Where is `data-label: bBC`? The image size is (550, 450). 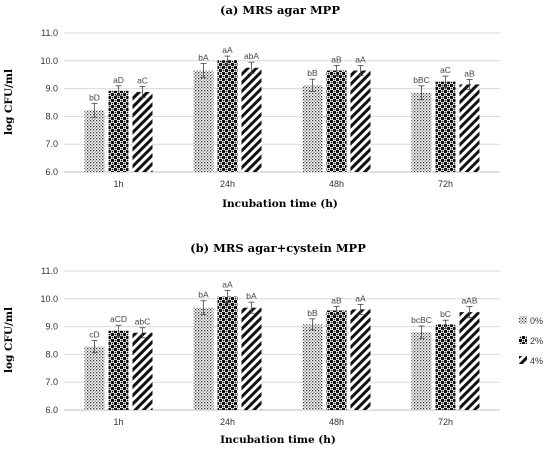
data-label: bBC is located at coordinates (421, 80).